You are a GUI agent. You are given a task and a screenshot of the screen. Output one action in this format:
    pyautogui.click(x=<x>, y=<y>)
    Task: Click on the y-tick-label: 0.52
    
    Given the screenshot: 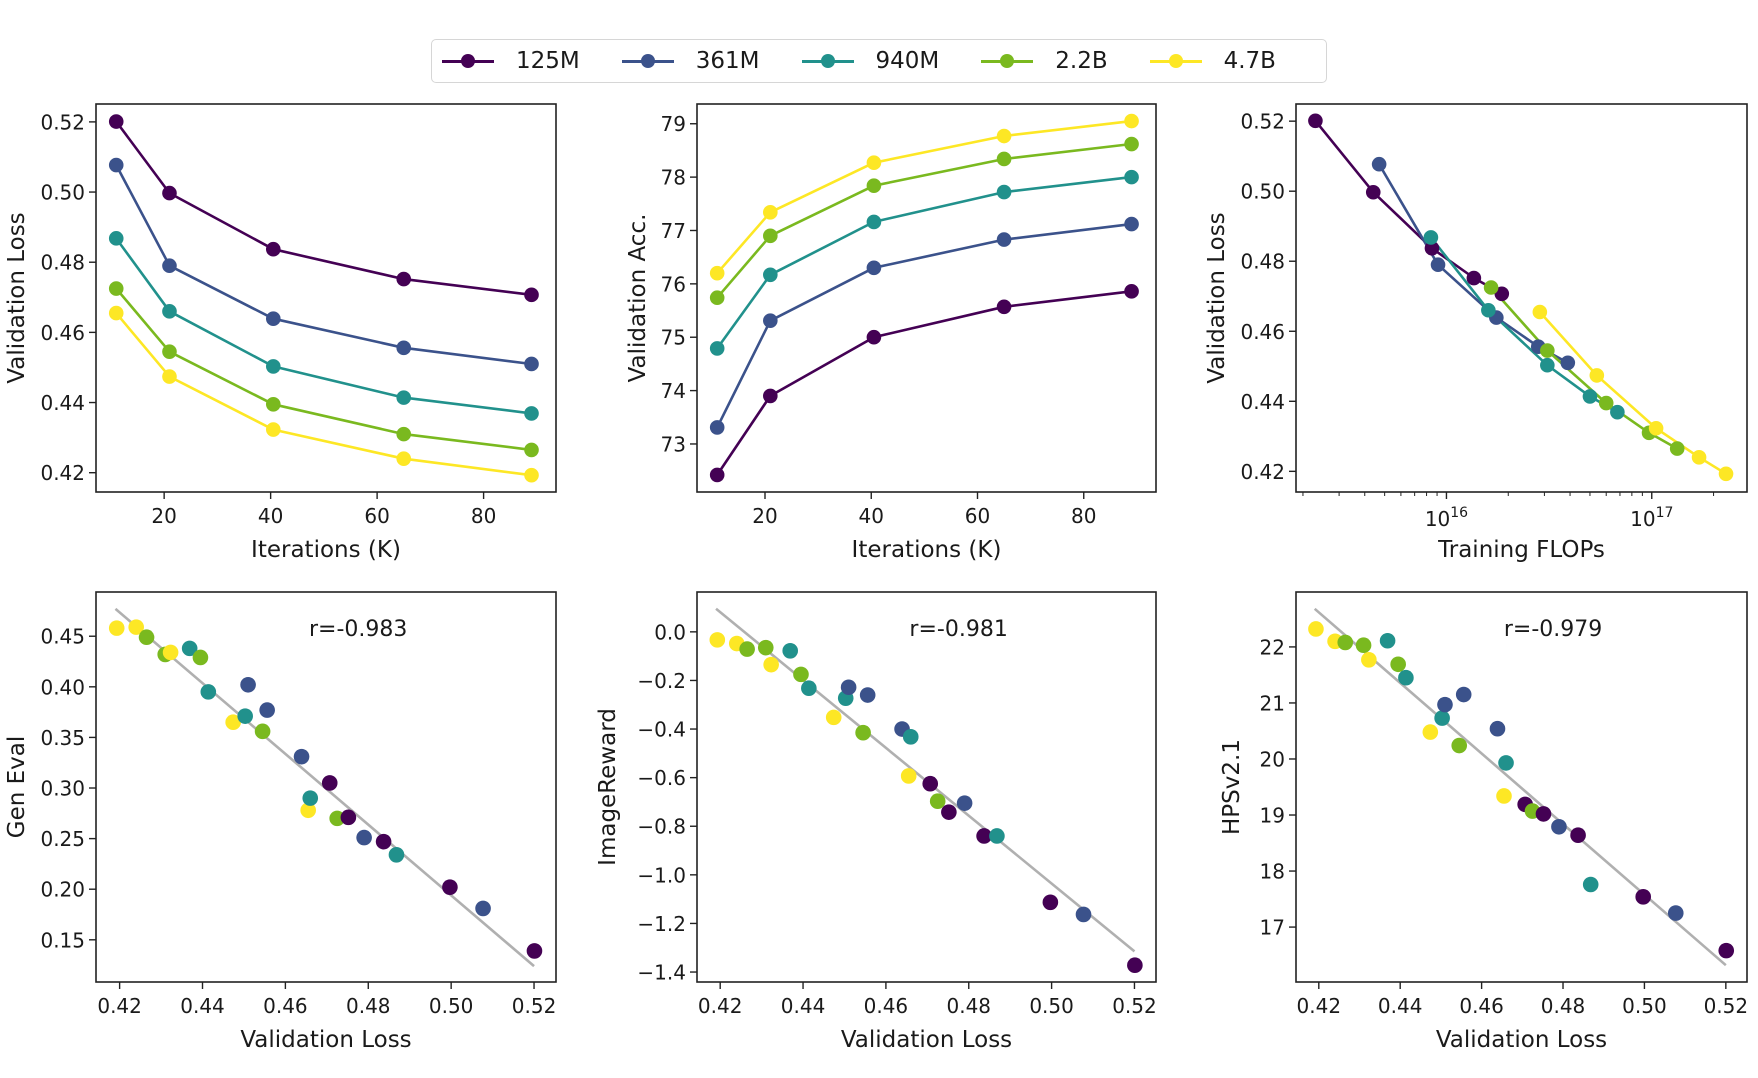 What is the action you would take?
    pyautogui.click(x=62, y=122)
    